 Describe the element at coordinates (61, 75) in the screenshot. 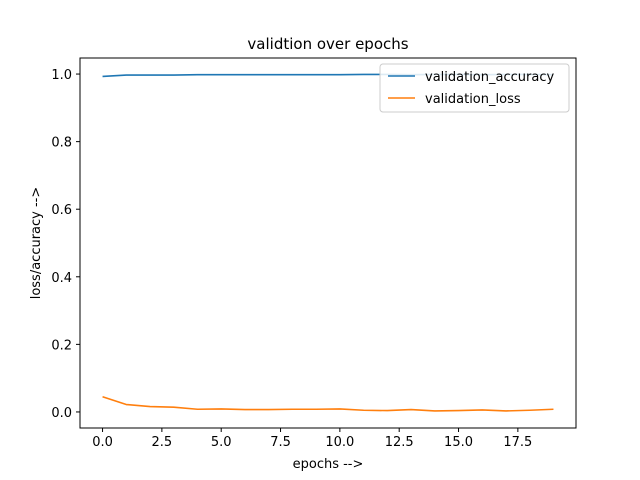

I see `y-tick-label: 1.0` at that location.